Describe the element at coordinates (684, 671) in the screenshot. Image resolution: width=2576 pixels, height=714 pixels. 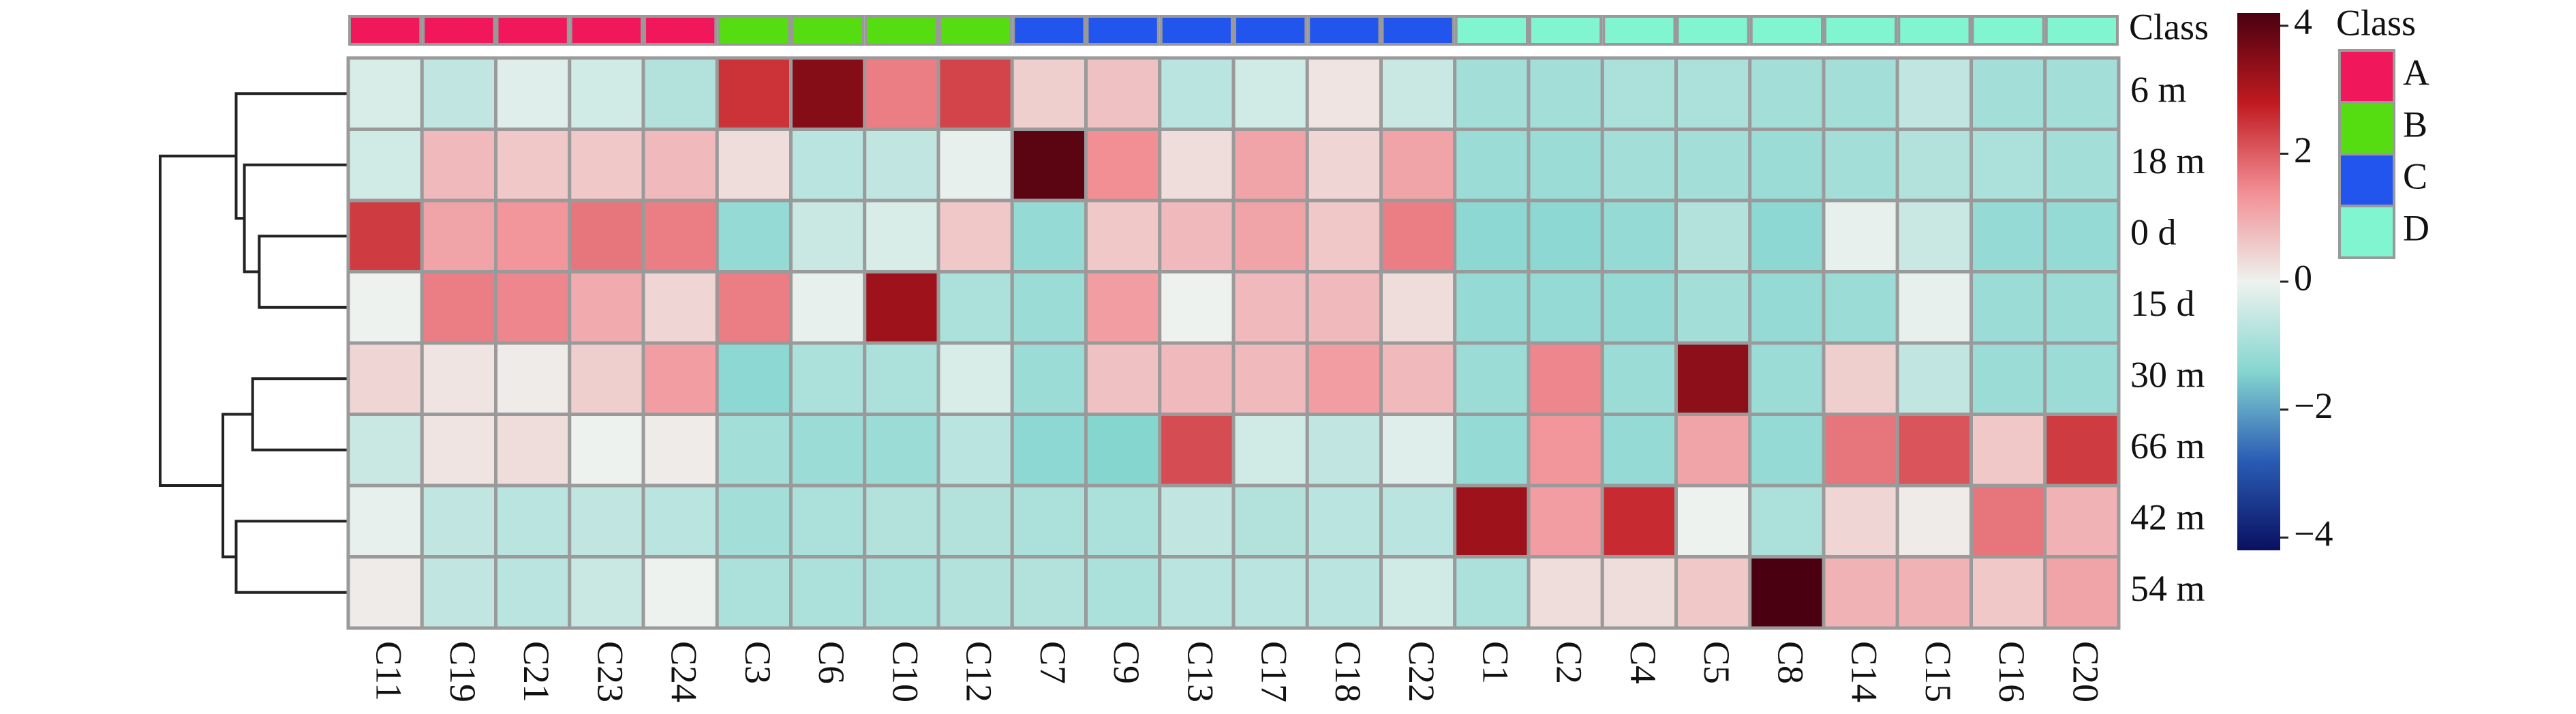
I see `column-label: C24` at that location.